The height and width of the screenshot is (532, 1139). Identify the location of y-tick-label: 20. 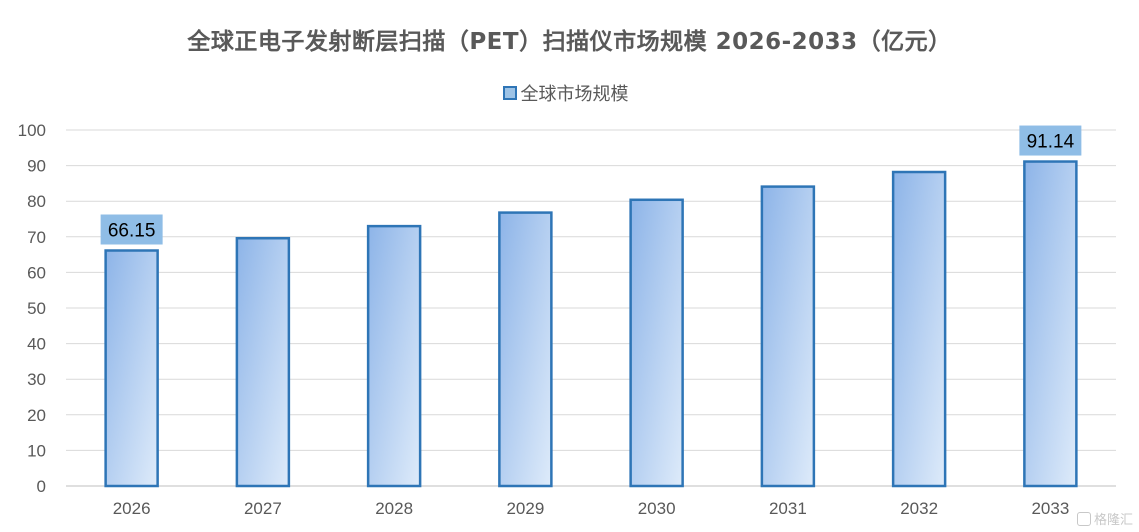
(36, 415).